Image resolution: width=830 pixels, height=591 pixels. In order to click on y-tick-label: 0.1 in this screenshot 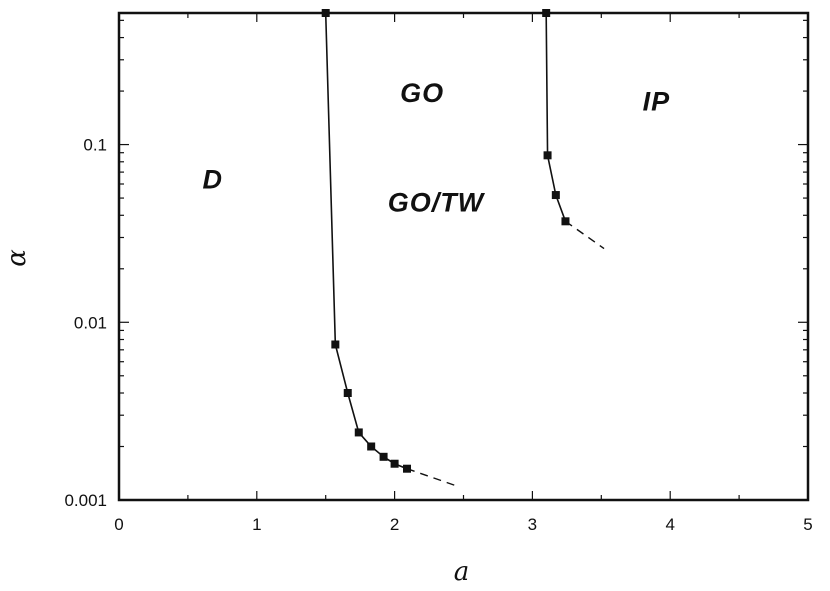, I will do `click(95, 145)`.